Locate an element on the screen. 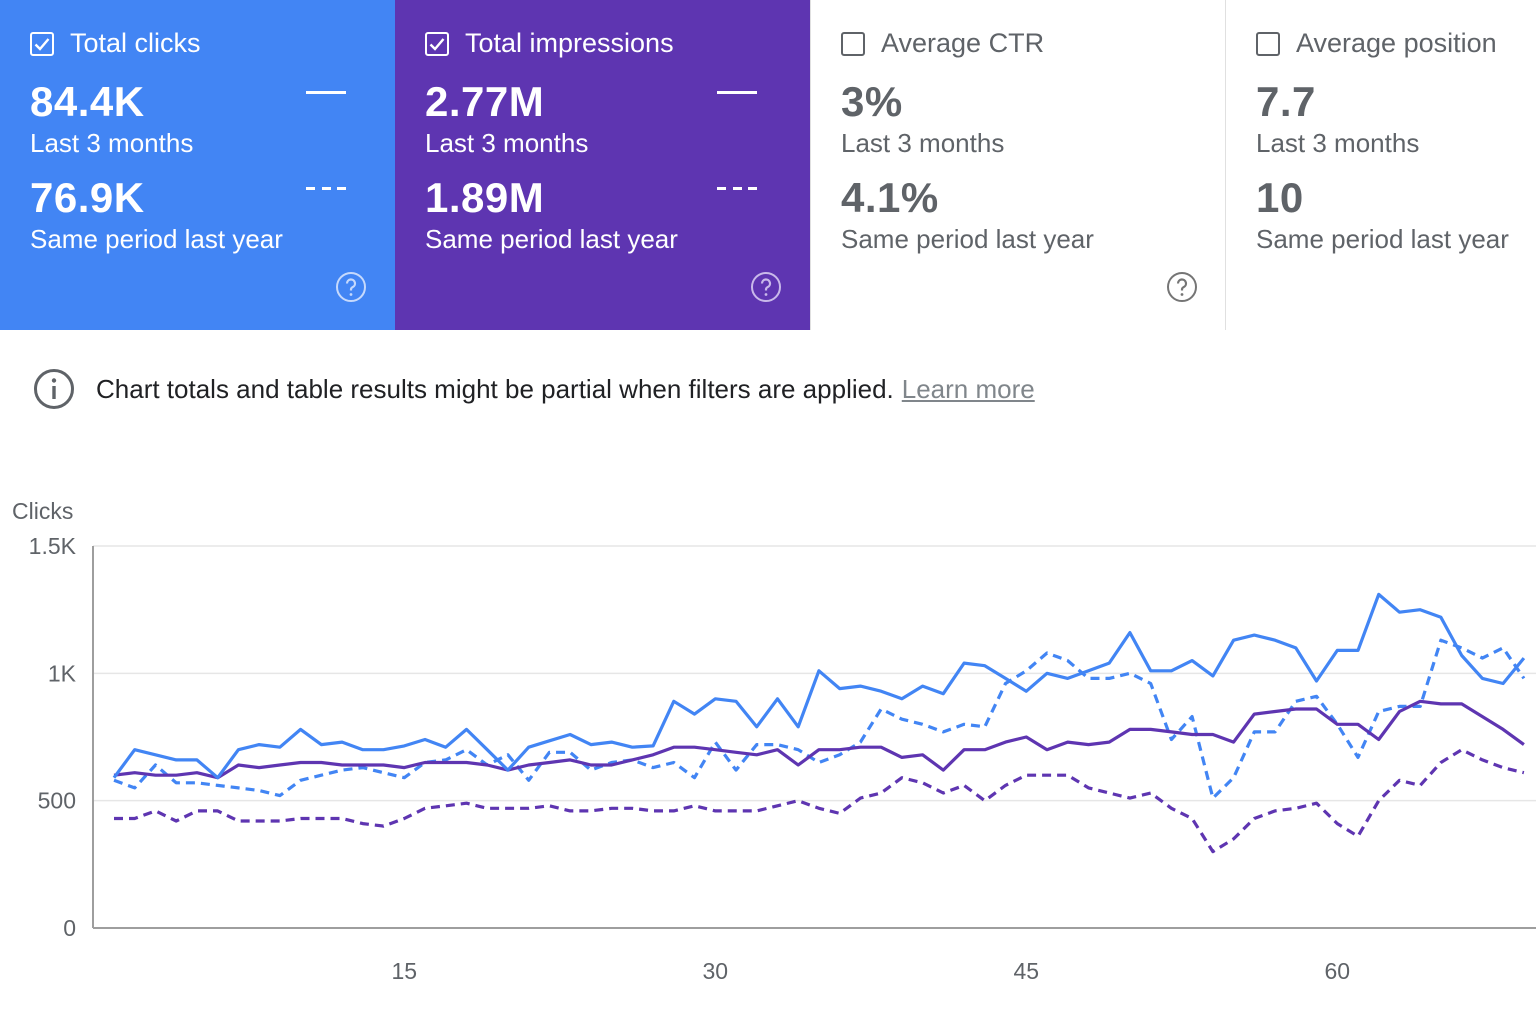 The width and height of the screenshot is (1536, 1024). y-tick-label: 500 is located at coordinates (57, 801).